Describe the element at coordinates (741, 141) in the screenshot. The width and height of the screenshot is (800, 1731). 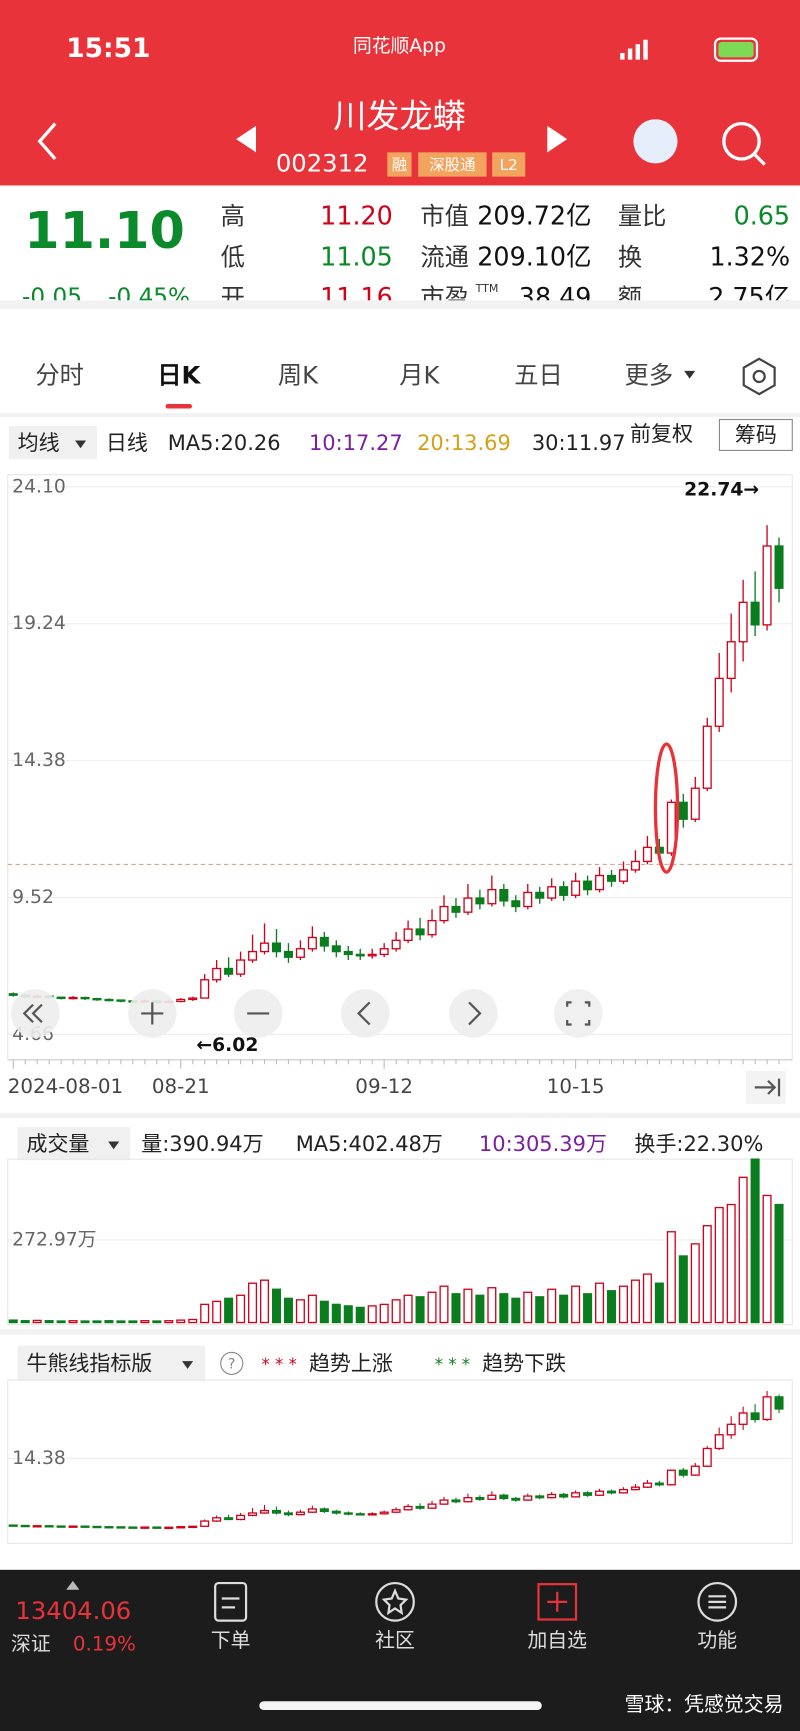
I see `search-icon` at that location.